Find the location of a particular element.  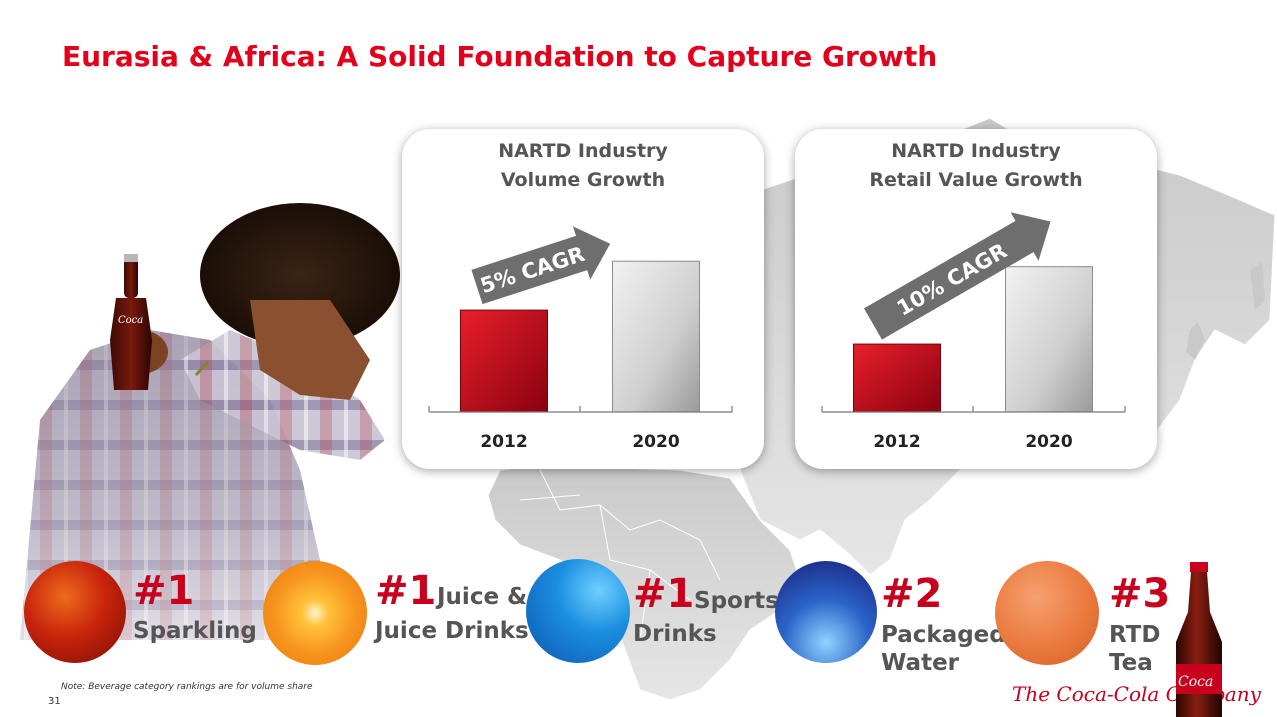

coca-cola-bottle-icon: Coca is located at coordinates (1199, 639).